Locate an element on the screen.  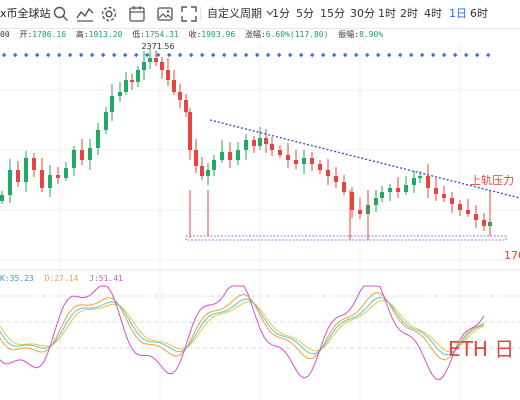
kdj-cyan-line is located at coordinates (242, 326).